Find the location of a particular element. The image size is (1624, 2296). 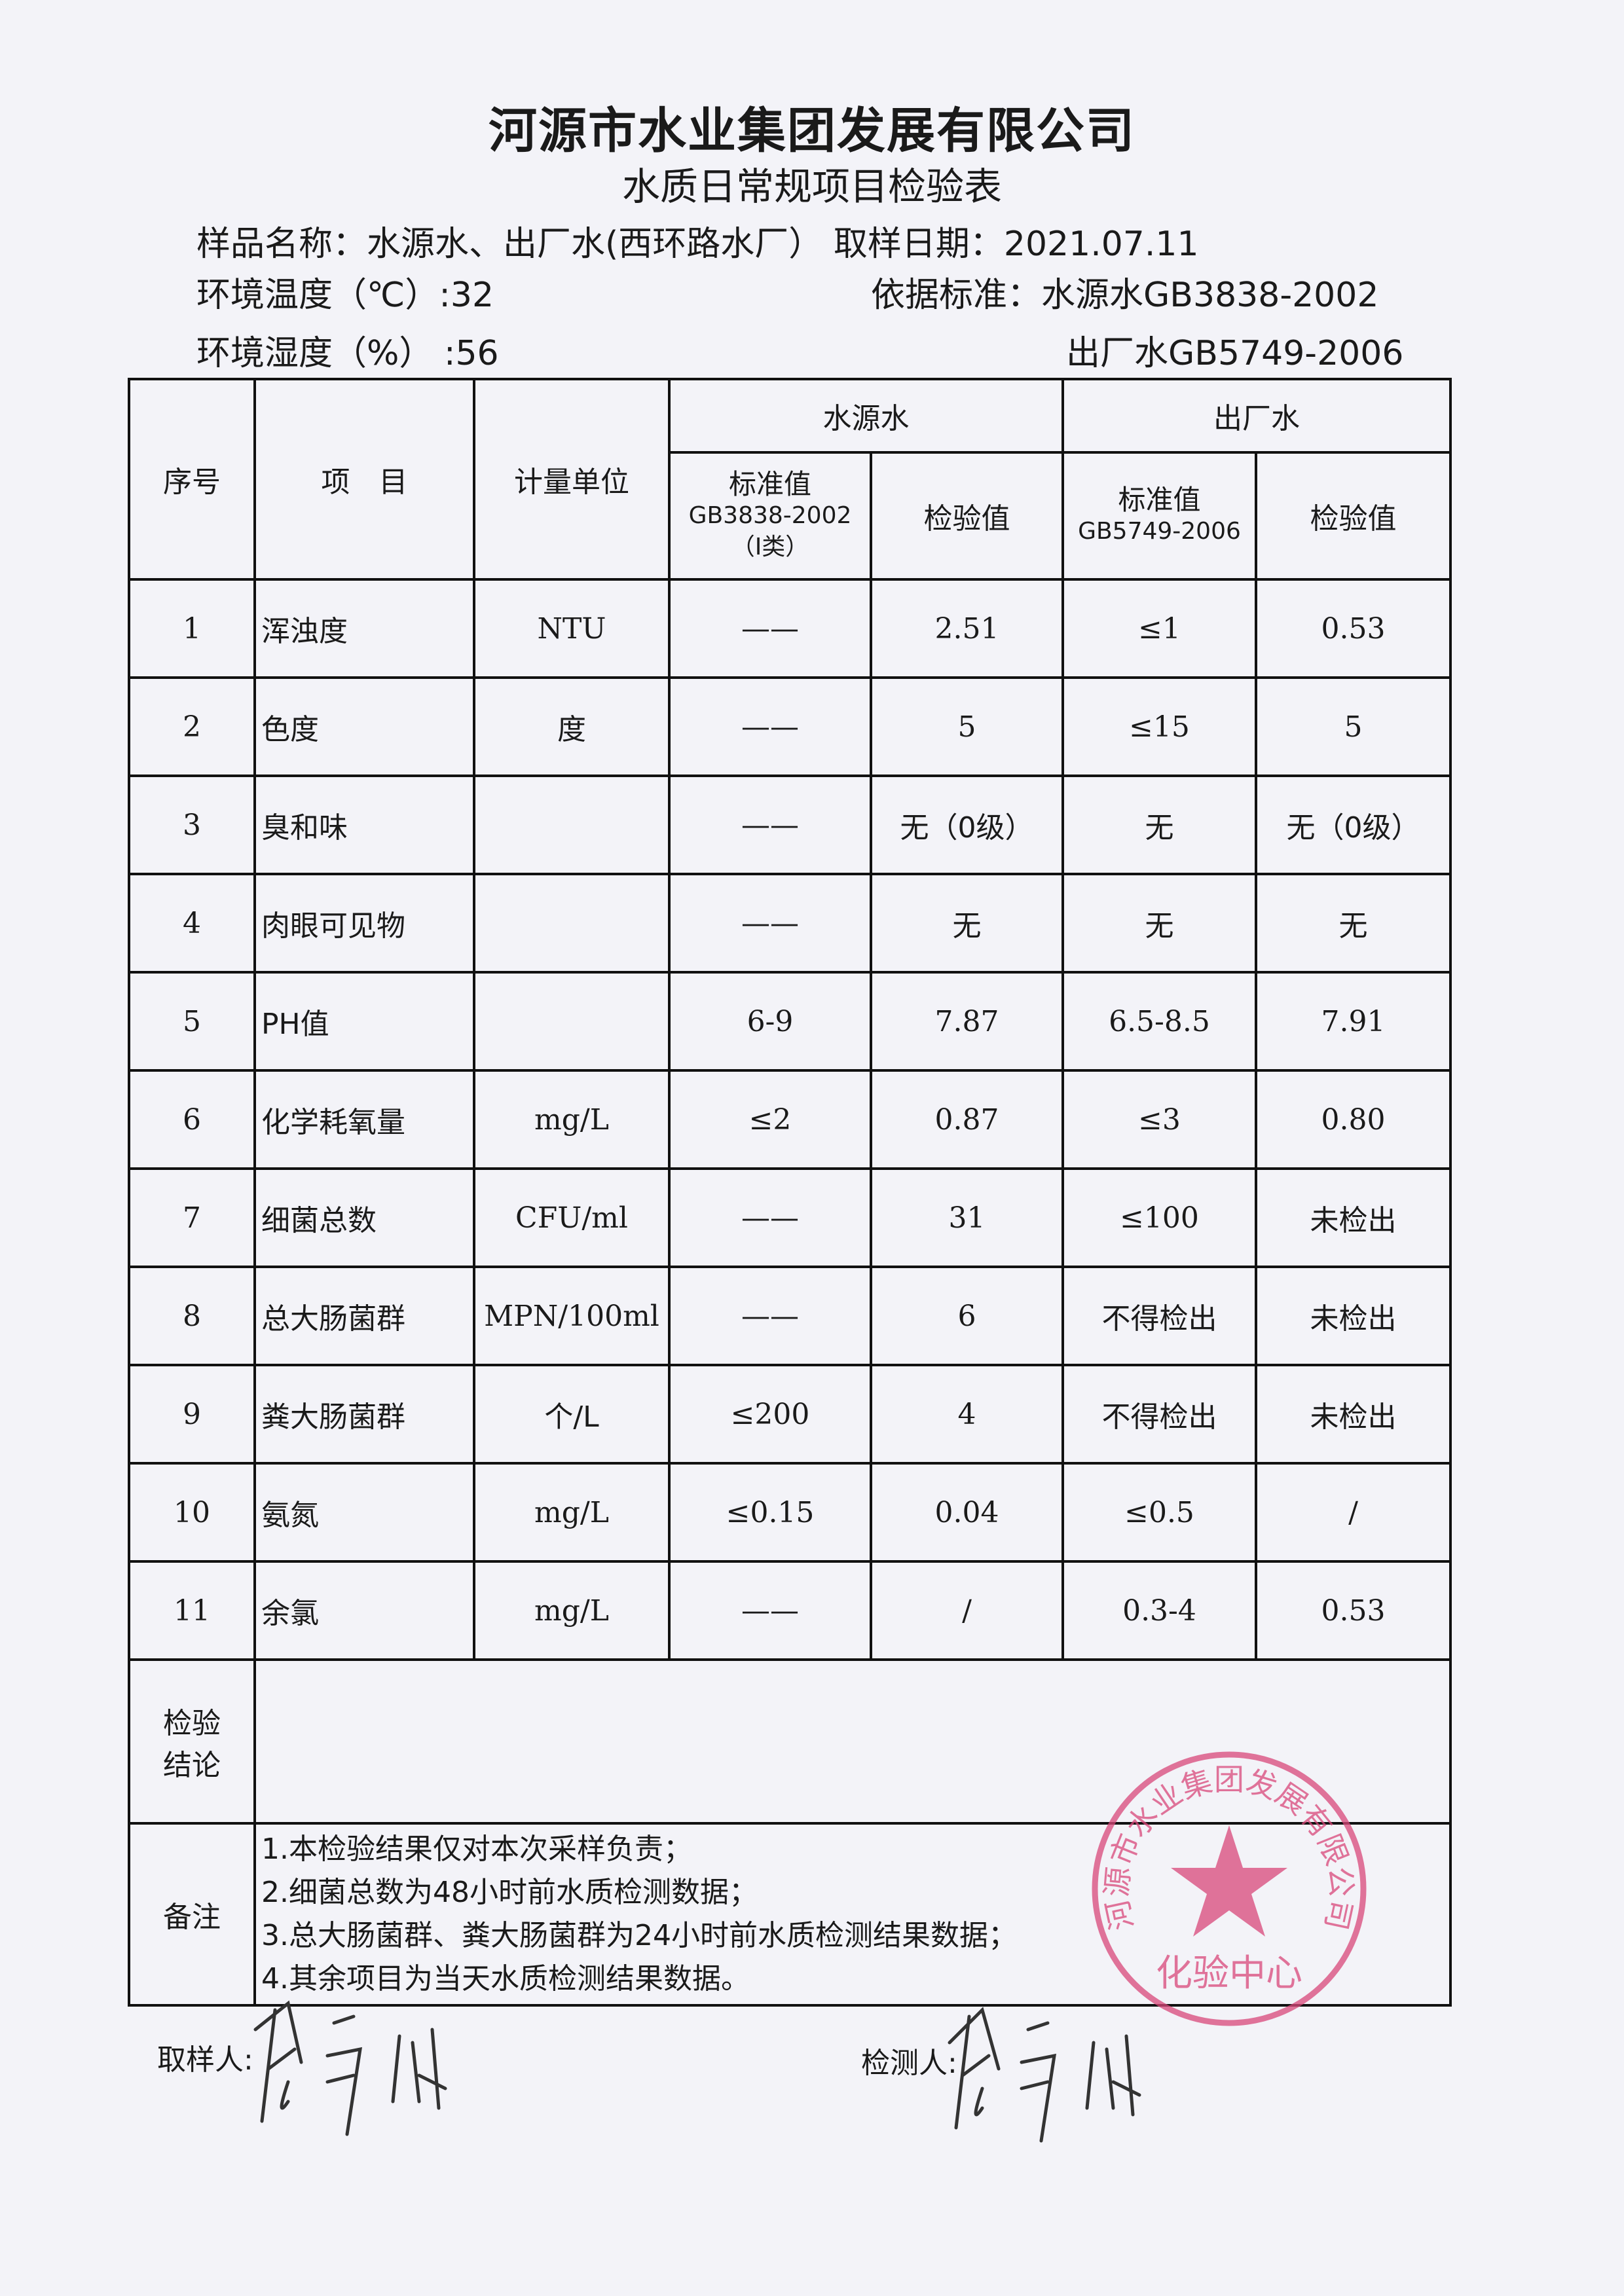

cell-unit: MPN/100ml is located at coordinates (572, 1316).